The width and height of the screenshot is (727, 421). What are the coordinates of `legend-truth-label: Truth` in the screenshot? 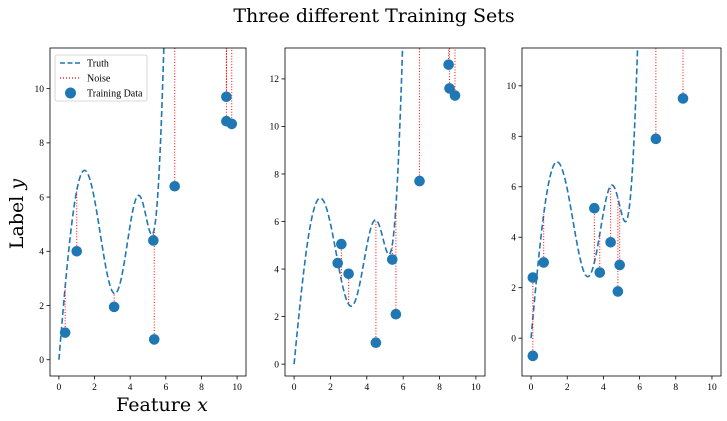 It's located at (98, 64).